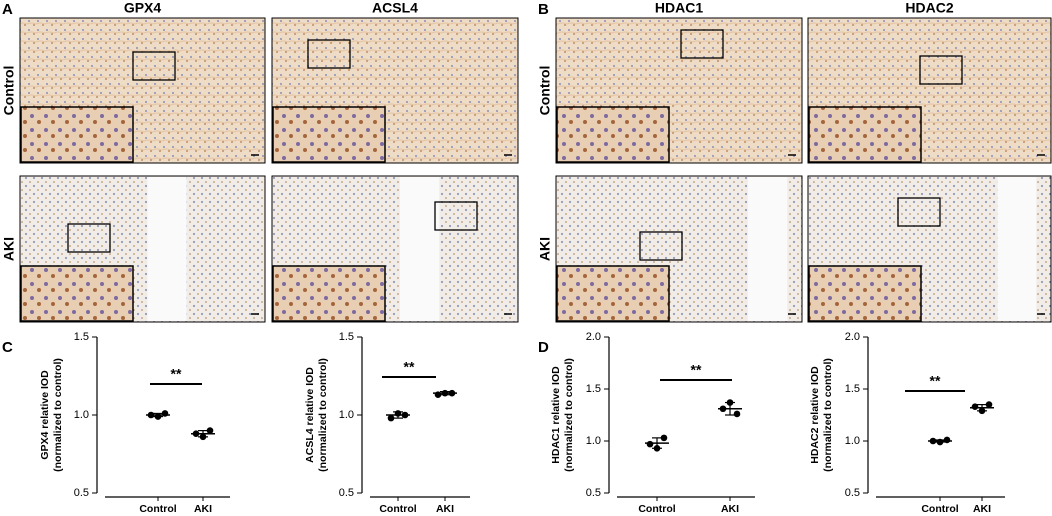 This screenshot has height=516, width=1052. What do you see at coordinates (7, 9) in the screenshot?
I see `panel-label: A` at bounding box center [7, 9].